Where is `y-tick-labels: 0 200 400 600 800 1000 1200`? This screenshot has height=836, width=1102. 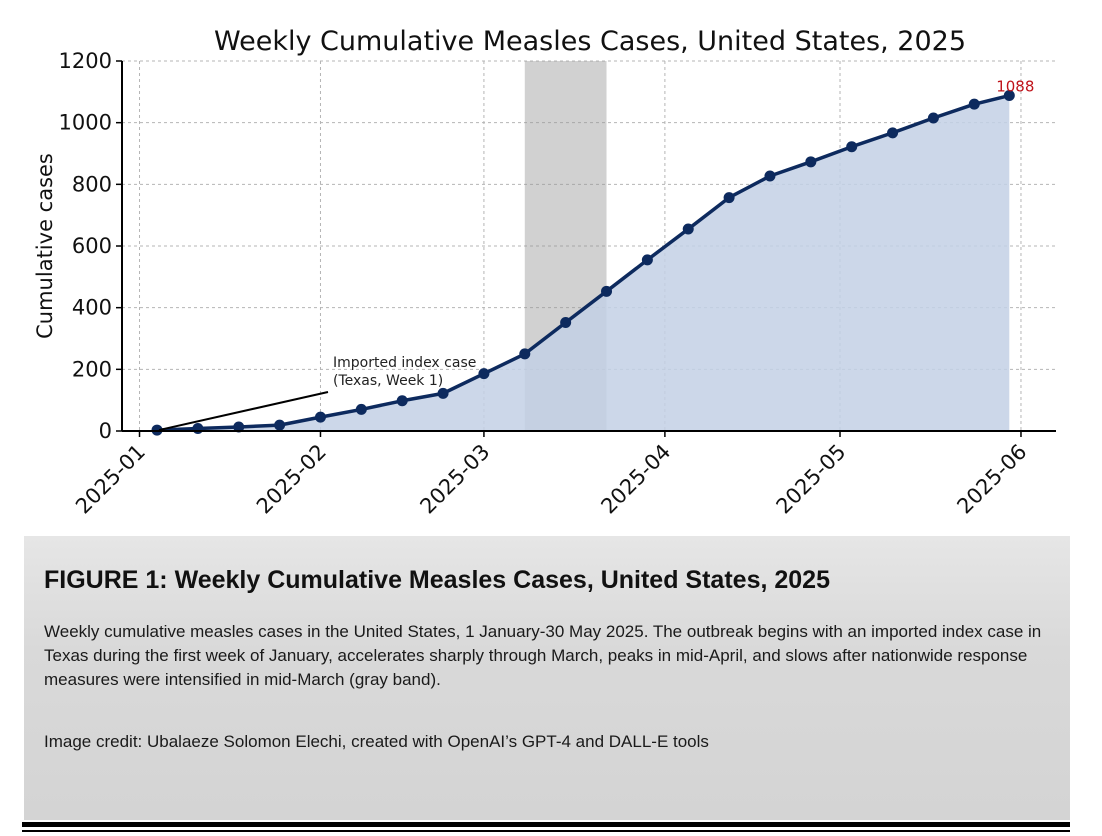 y-tick-labels: 0 200 400 600 800 1000 1200 is located at coordinates (85, 246).